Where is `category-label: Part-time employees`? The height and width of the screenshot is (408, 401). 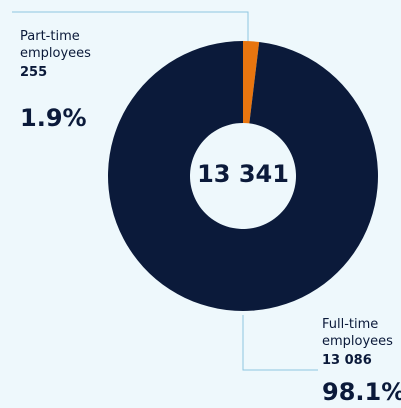 category-label: Part-time employees is located at coordinates (55, 45).